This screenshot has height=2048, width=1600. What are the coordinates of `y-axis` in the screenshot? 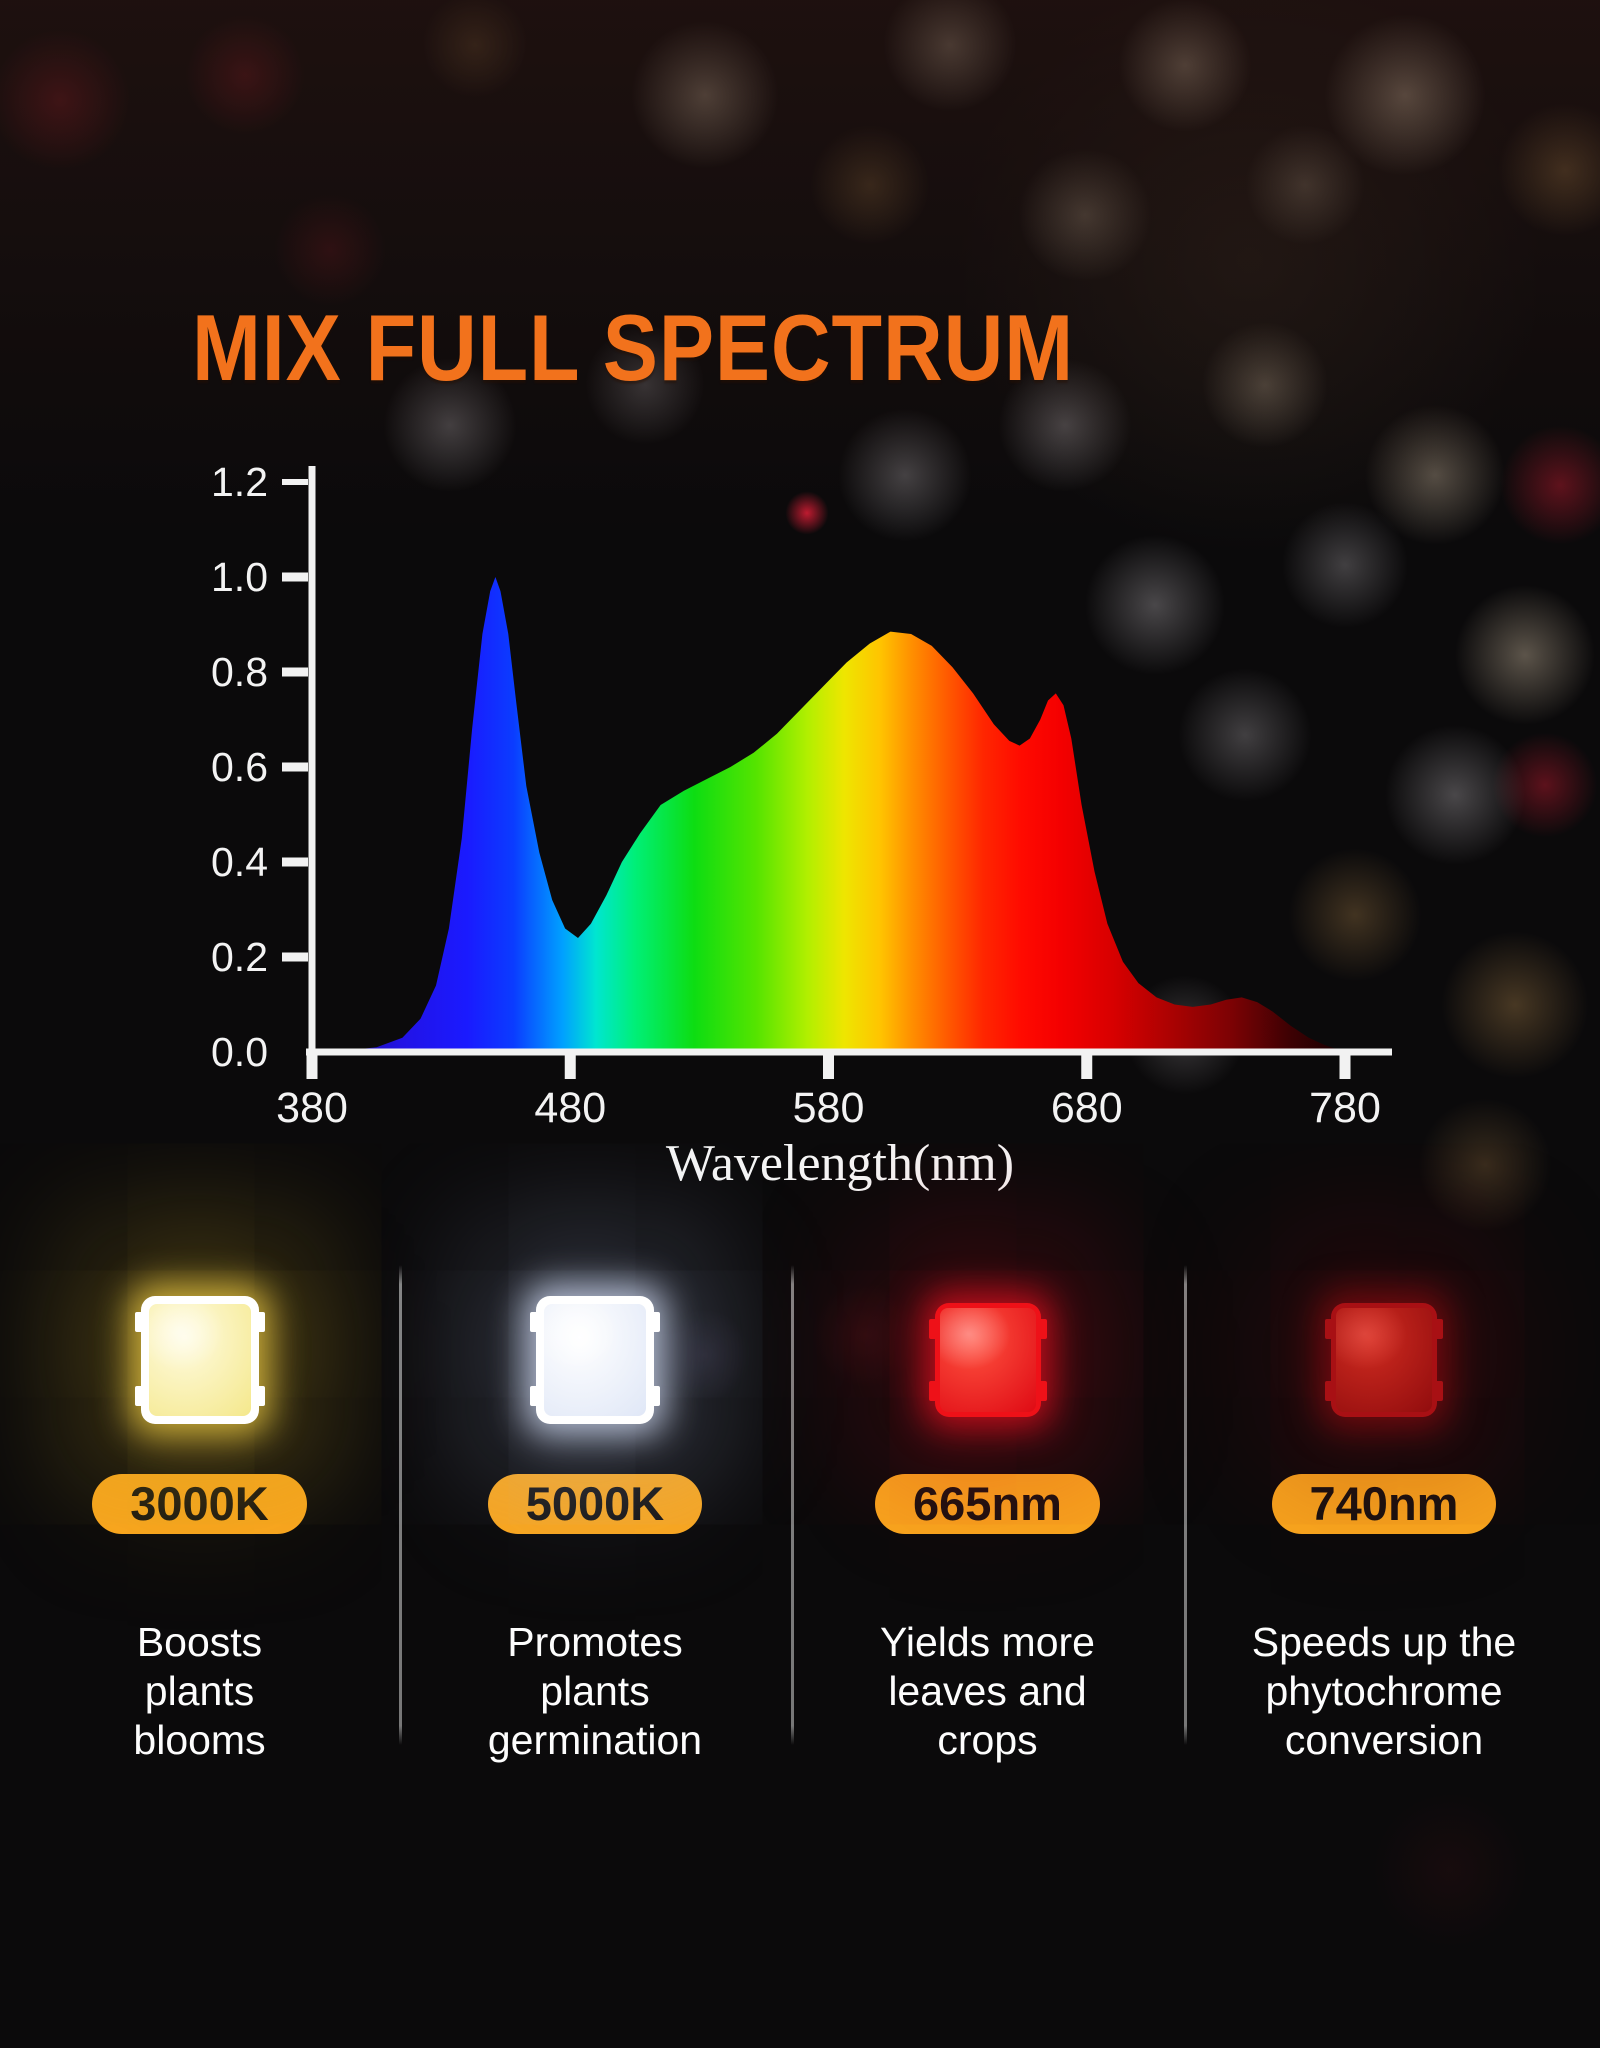 It's located at (312, 761).